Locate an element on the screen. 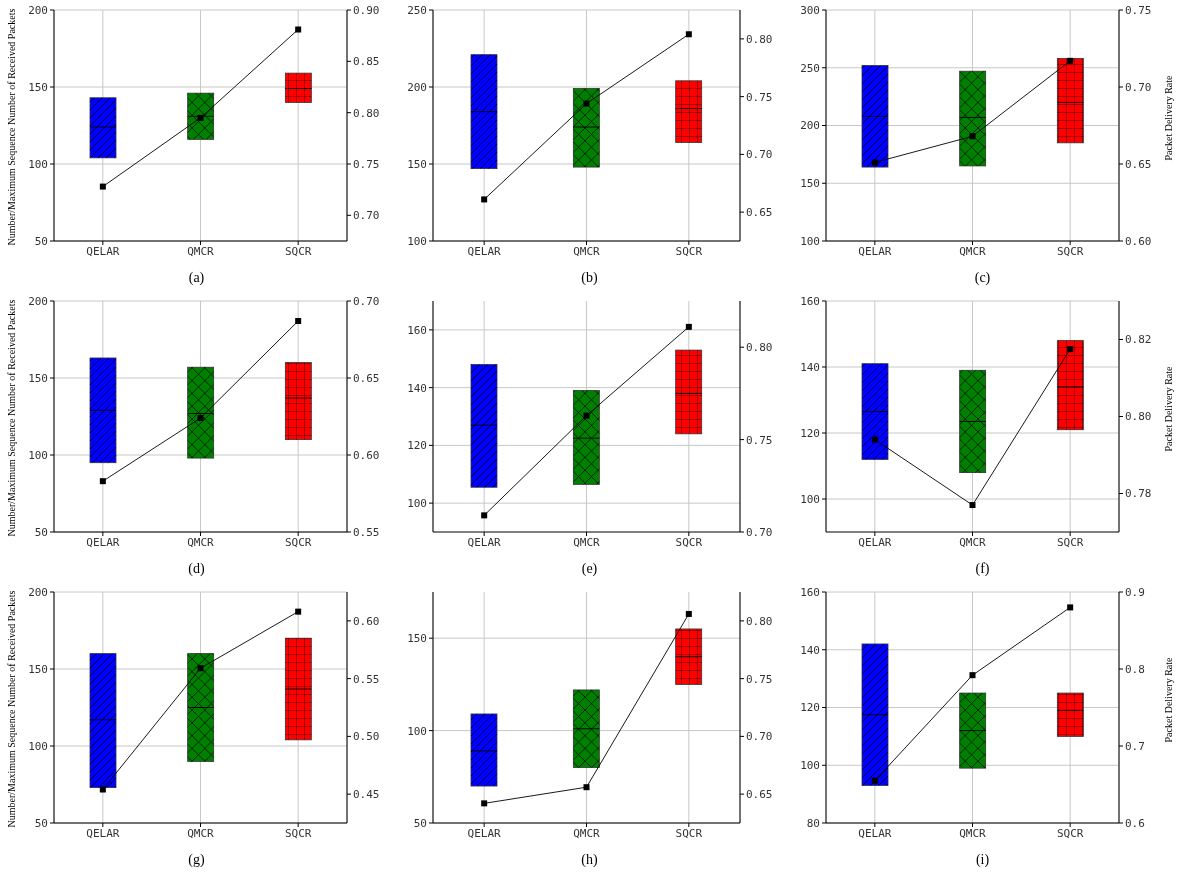 The height and width of the screenshot is (874, 1179). y2-tick-label: 0.90 is located at coordinates (366, 10).